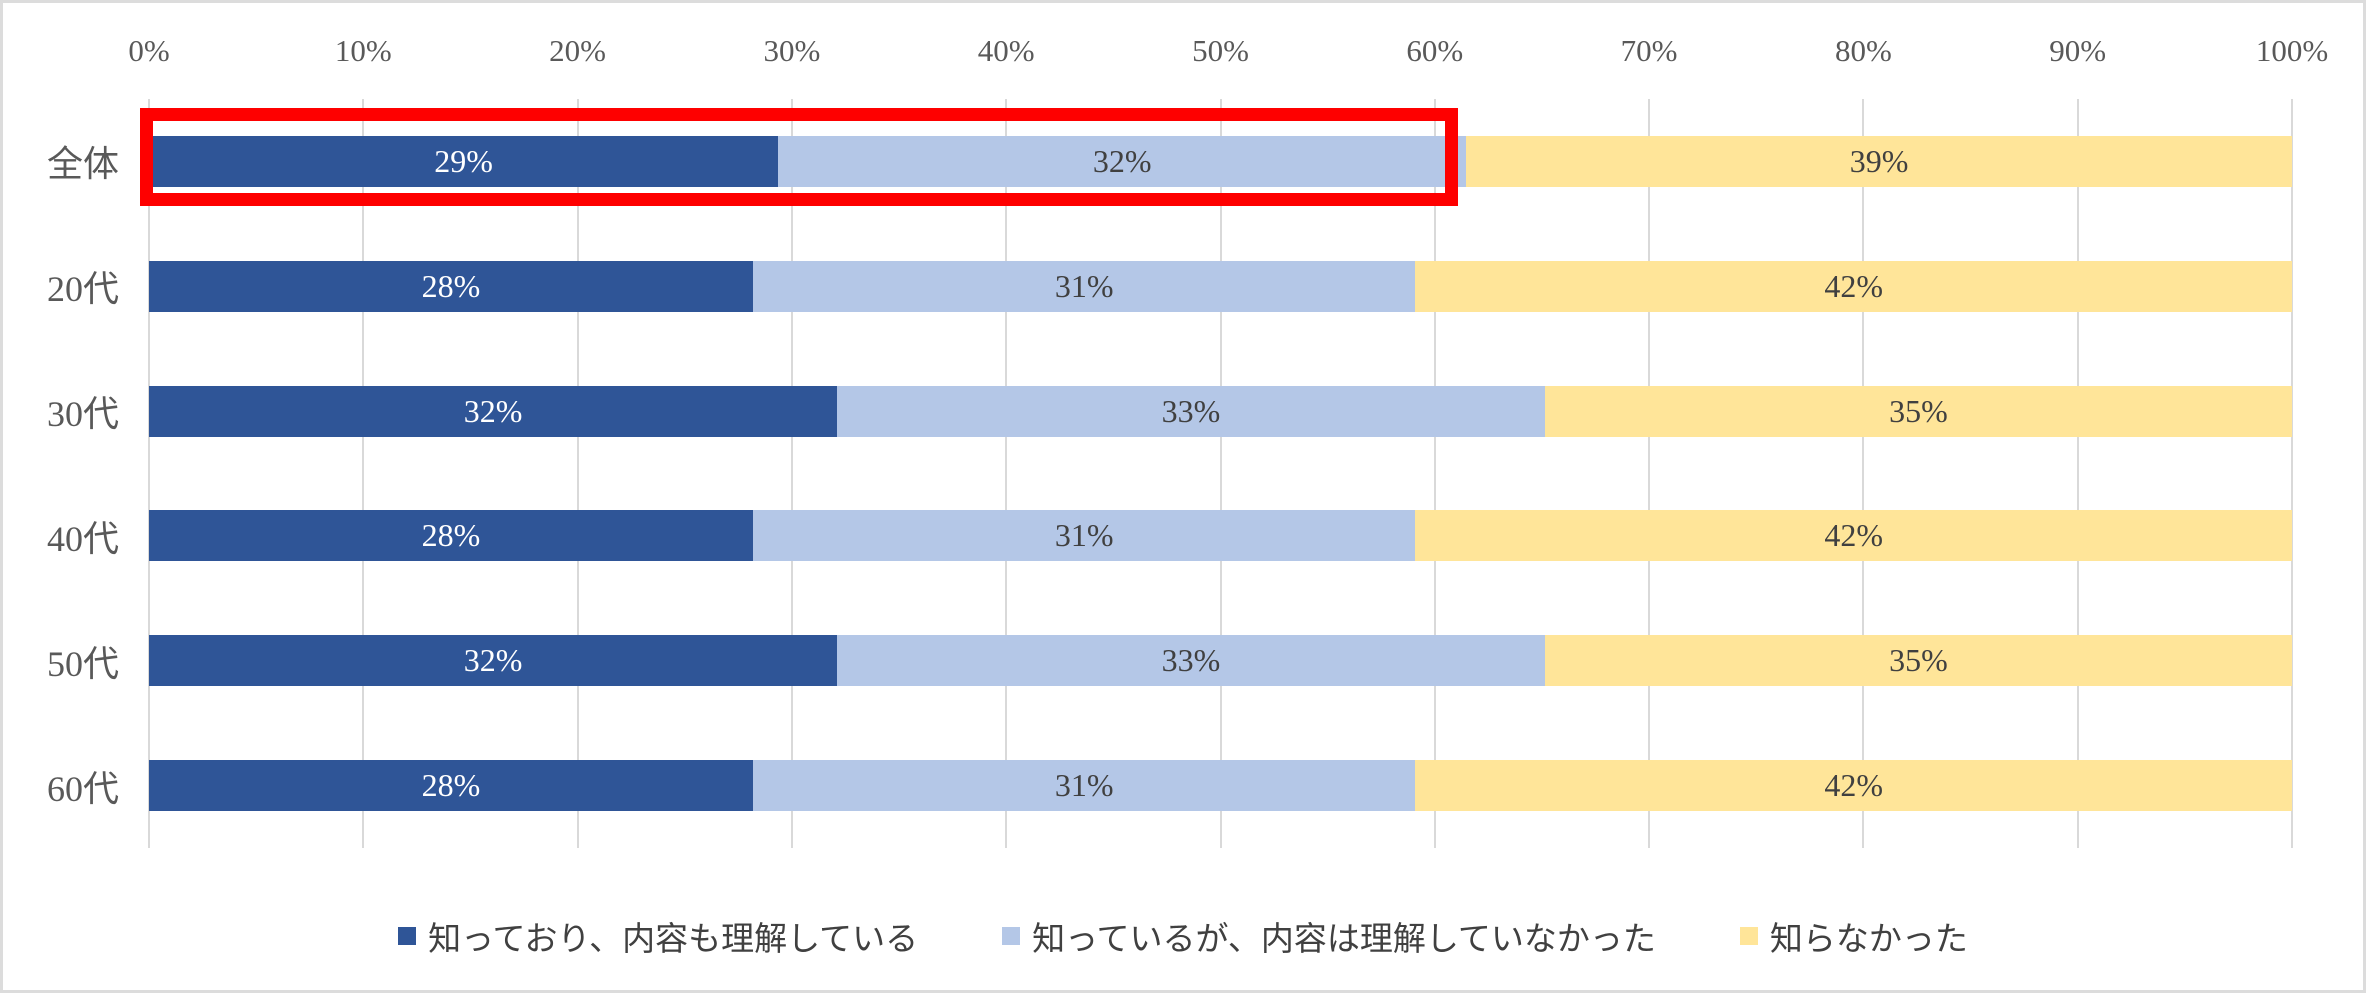  I want to click on legend-item: 知っているが、内容は理解していなかった, so click(1329, 936).